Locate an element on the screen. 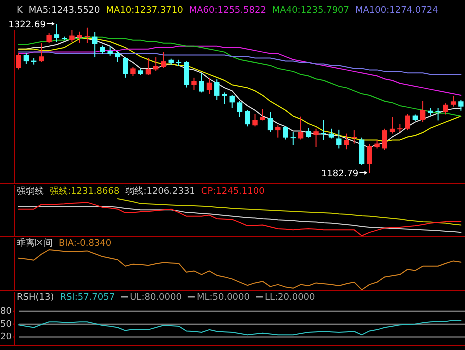 The height and width of the screenshot is (350, 465). text: RSI:57.7057 is located at coordinates (88, 298).